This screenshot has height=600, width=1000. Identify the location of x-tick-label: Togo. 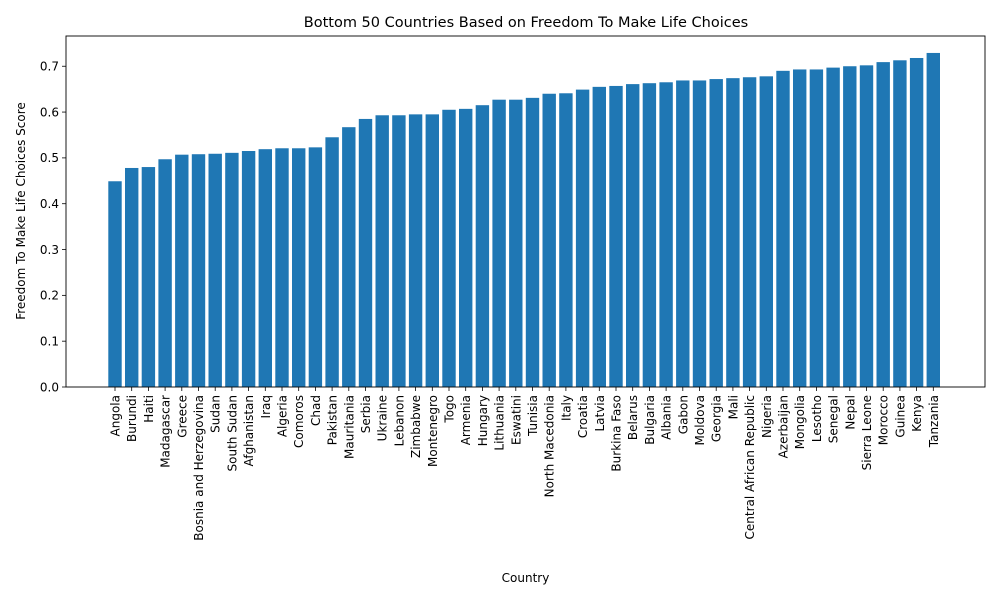
(450, 409).